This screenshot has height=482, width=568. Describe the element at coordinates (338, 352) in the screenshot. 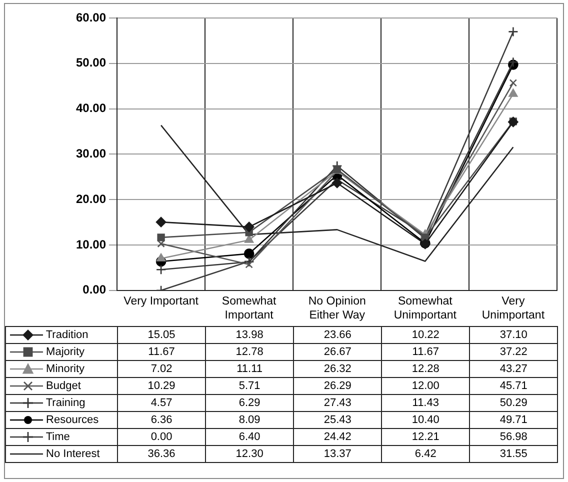

I see `data-label: 26.67` at that location.